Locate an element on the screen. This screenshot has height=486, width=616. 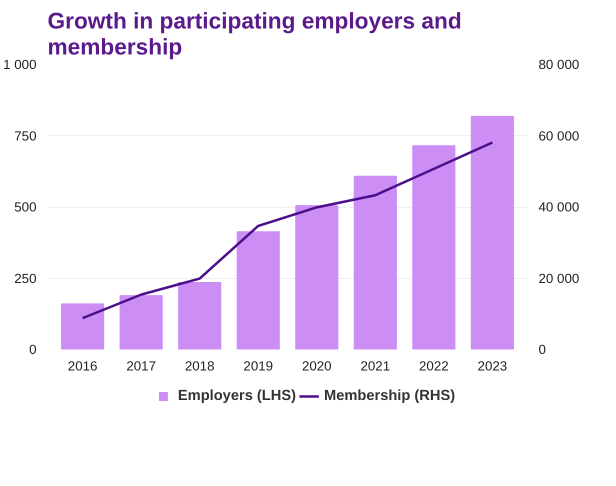
y-tick-label: 250 is located at coordinates (25, 278).